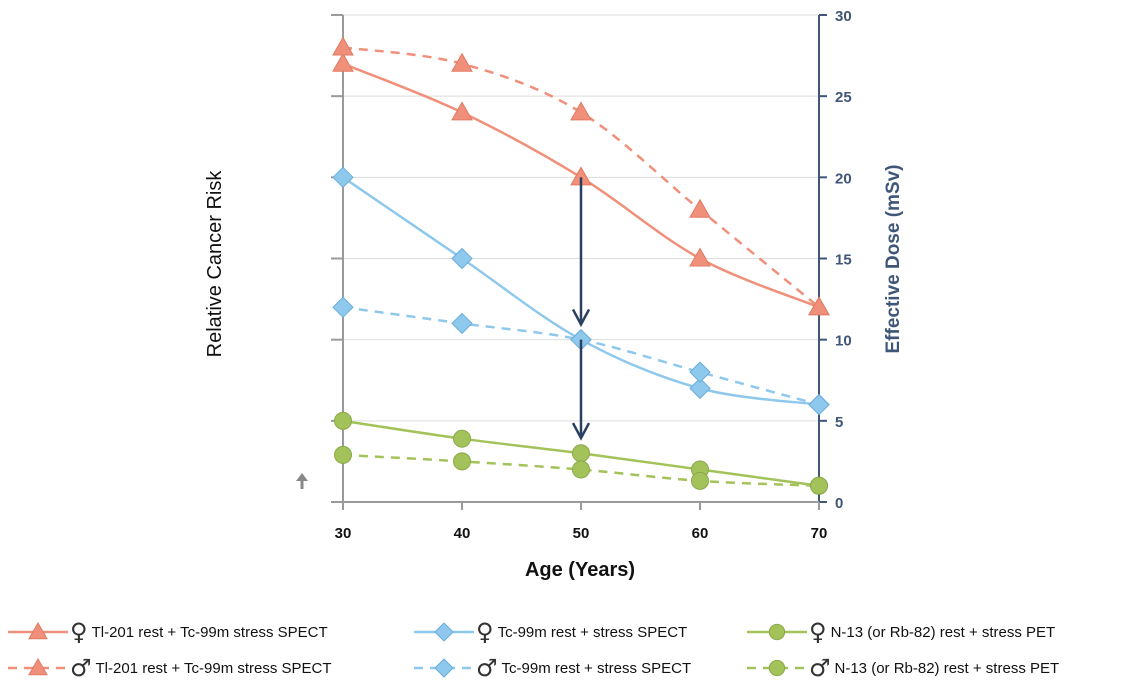 The width and height of the screenshot is (1136, 694). I want to click on legend-item: ♂ N-13 (or Rb-82) rest + stress PET, so click(902, 668).